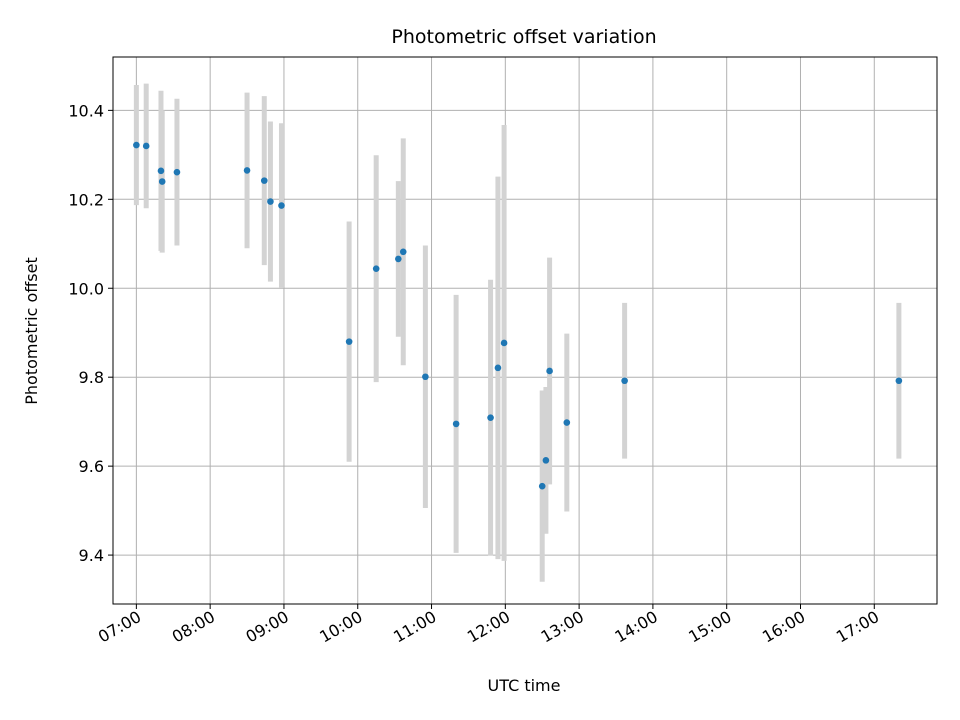  What do you see at coordinates (709, 627) in the screenshot?
I see `x-tick-label: 15:00` at bounding box center [709, 627].